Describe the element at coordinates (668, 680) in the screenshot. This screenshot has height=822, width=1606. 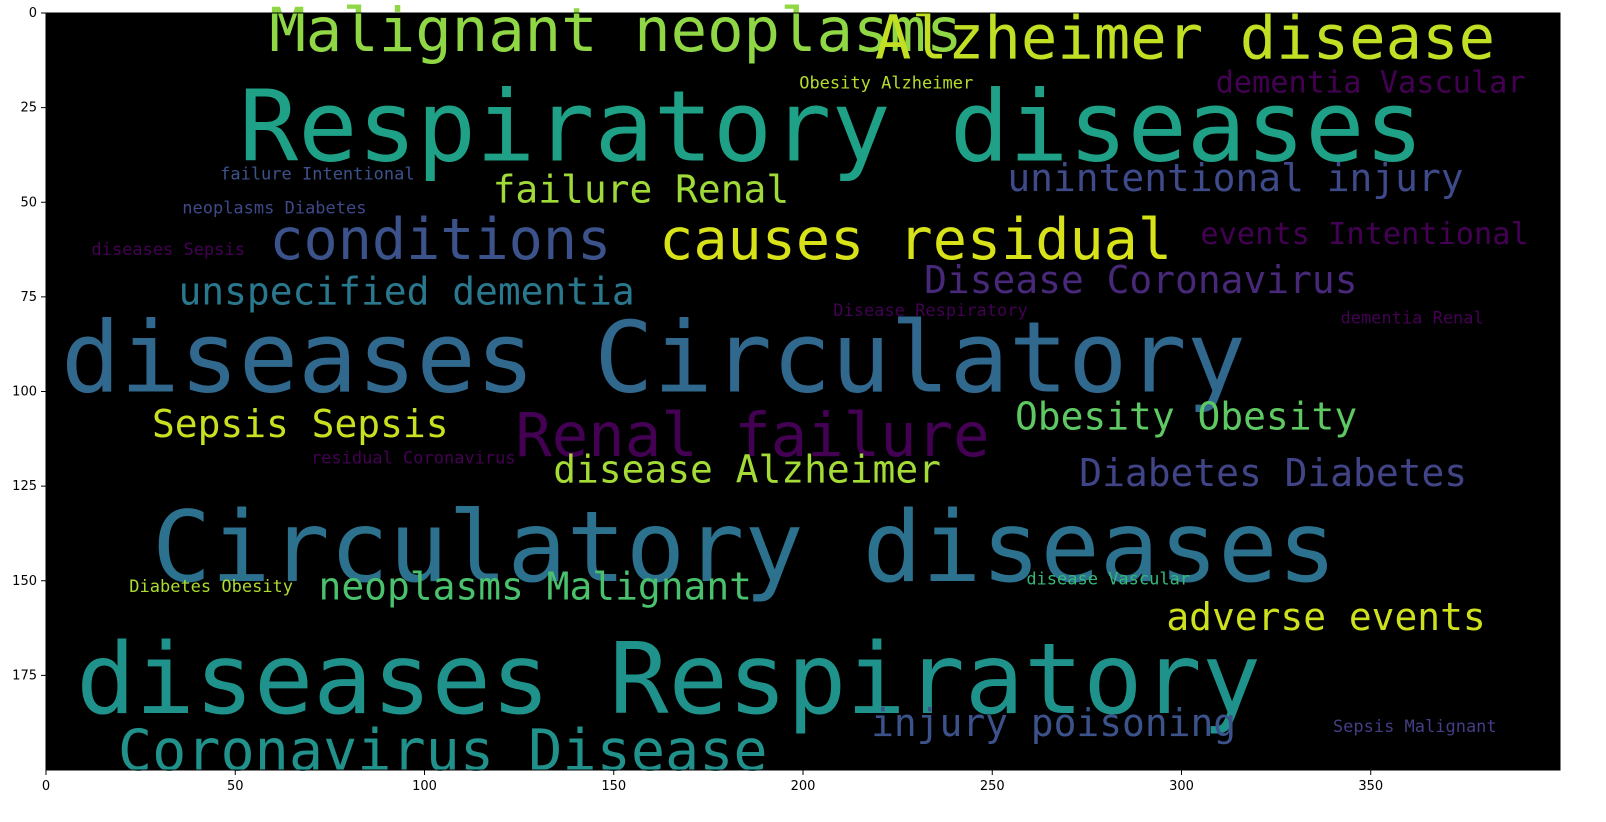
I see `word-29: diseases Respiratory` at that location.